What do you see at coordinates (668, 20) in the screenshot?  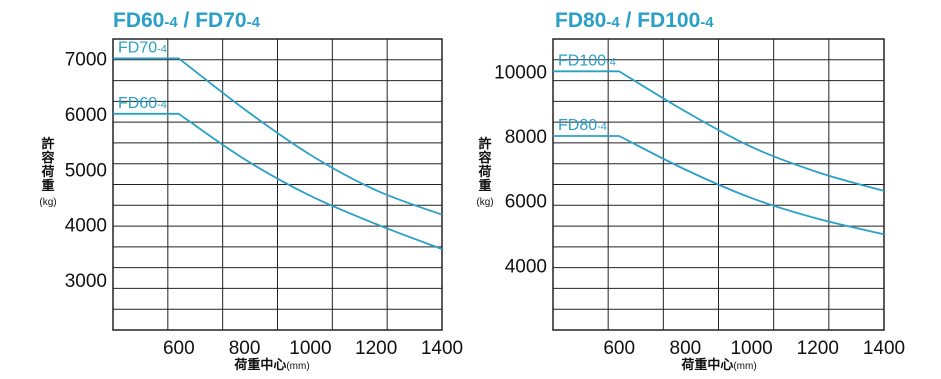 I see `chart-title-part: FD100` at bounding box center [668, 20].